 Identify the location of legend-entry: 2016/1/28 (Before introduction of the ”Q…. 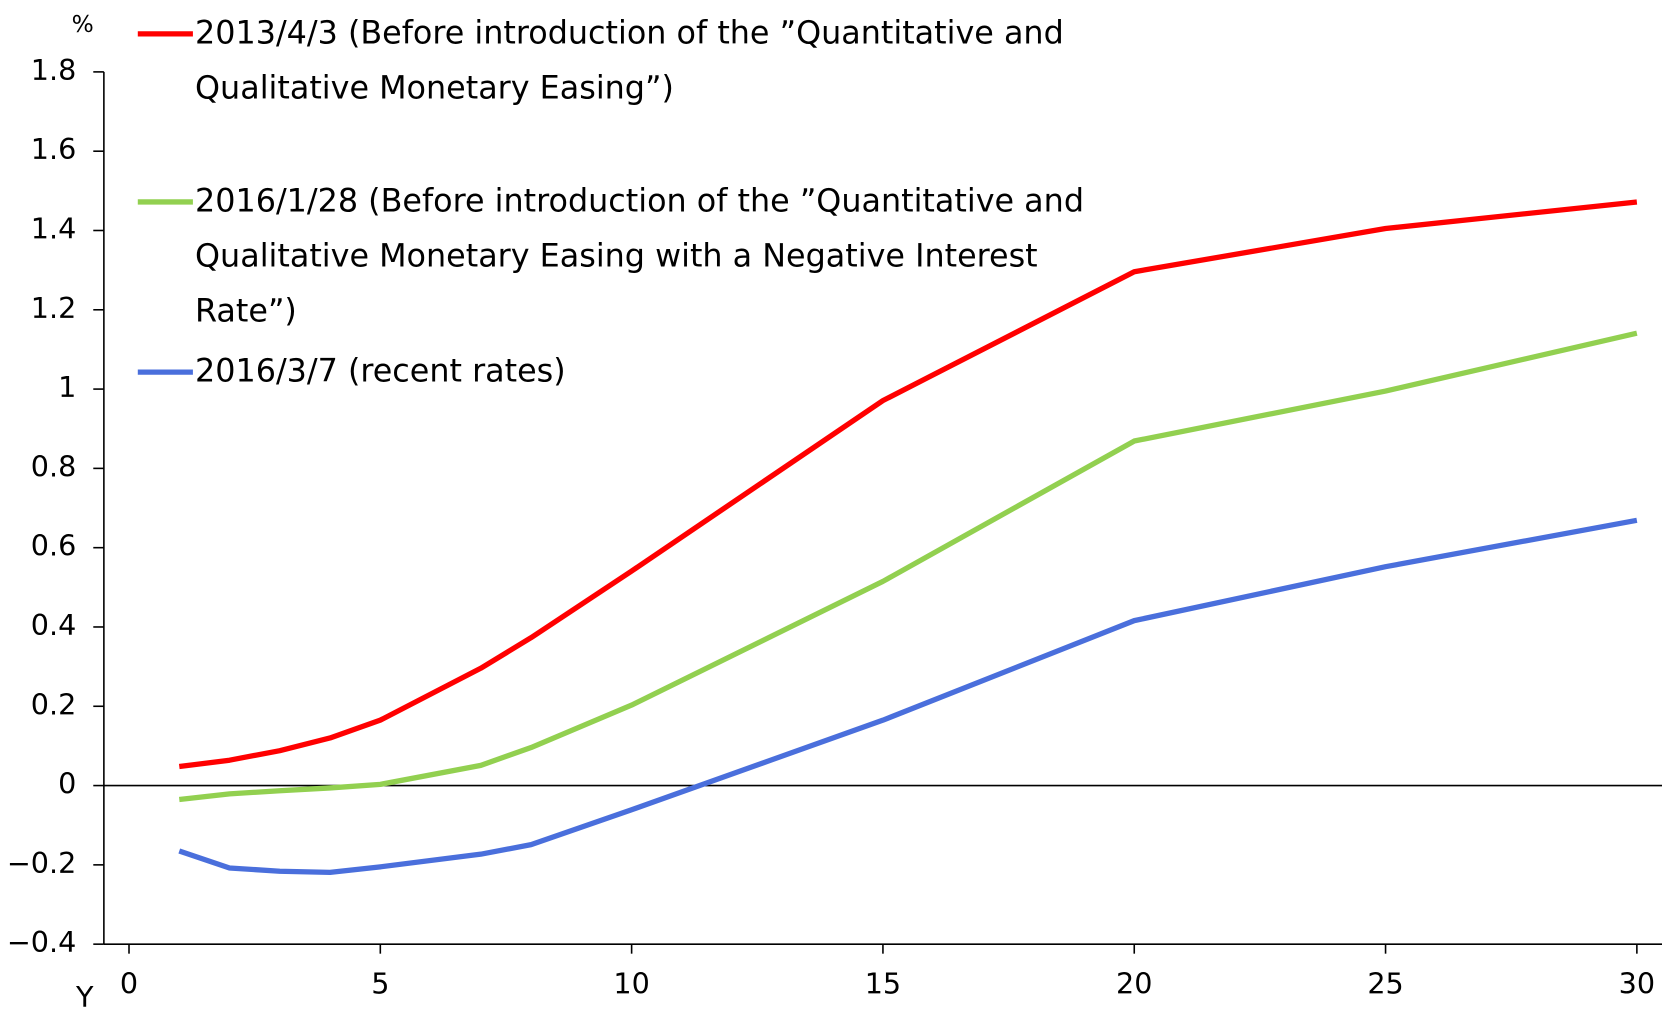
(640, 256).